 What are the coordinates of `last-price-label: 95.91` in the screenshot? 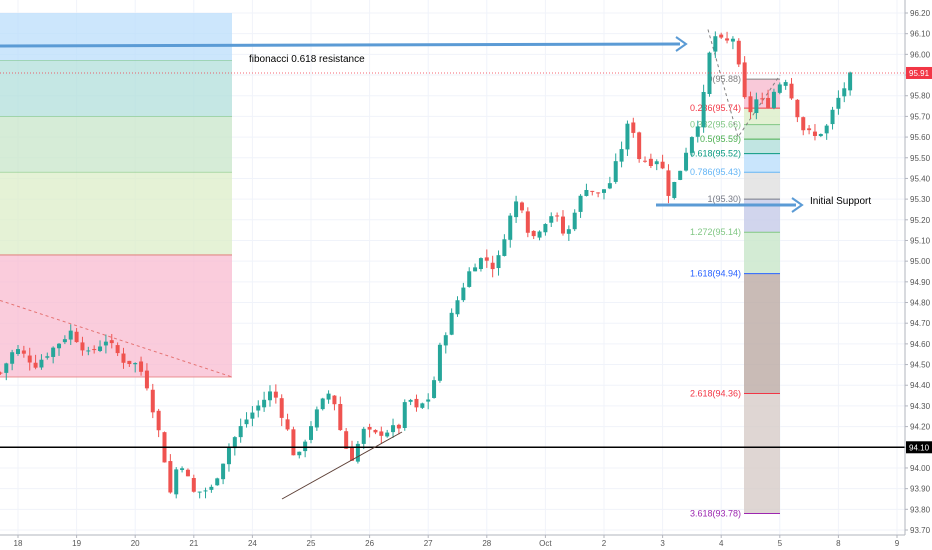 It's located at (919, 73).